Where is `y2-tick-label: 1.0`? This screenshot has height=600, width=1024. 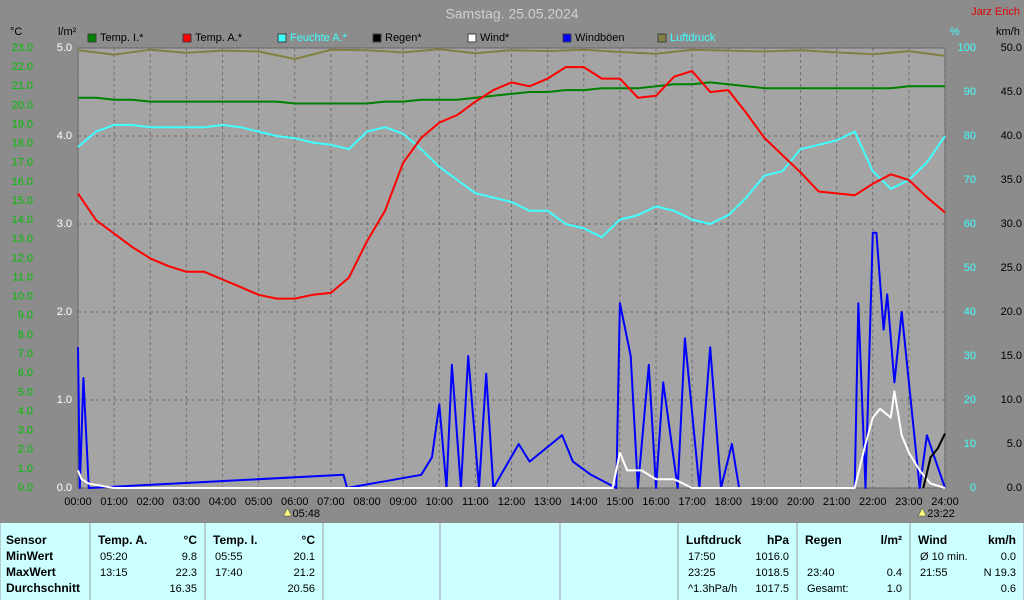 y2-tick-label: 1.0 is located at coordinates (64, 400).